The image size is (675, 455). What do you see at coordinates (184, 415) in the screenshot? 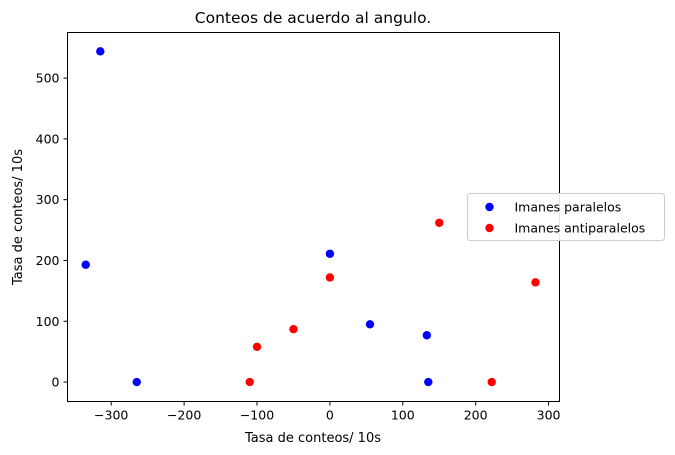
I see `x-tick-label: −200` at bounding box center [184, 415].